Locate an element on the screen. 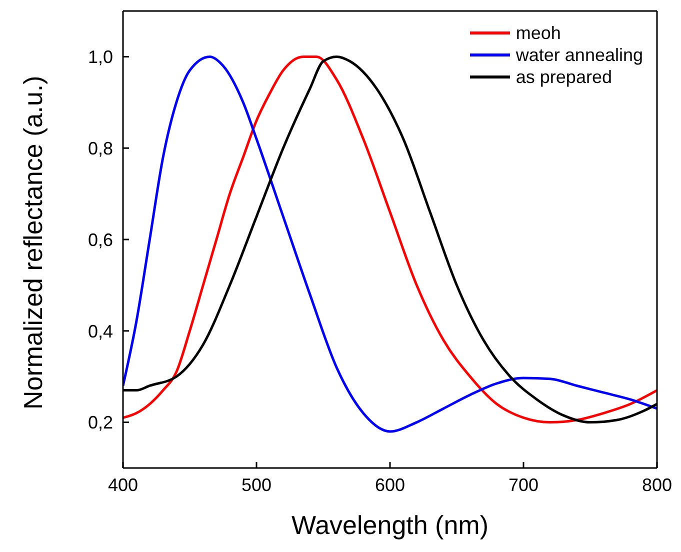  y-tick-label: 0,6 is located at coordinates (100, 240).